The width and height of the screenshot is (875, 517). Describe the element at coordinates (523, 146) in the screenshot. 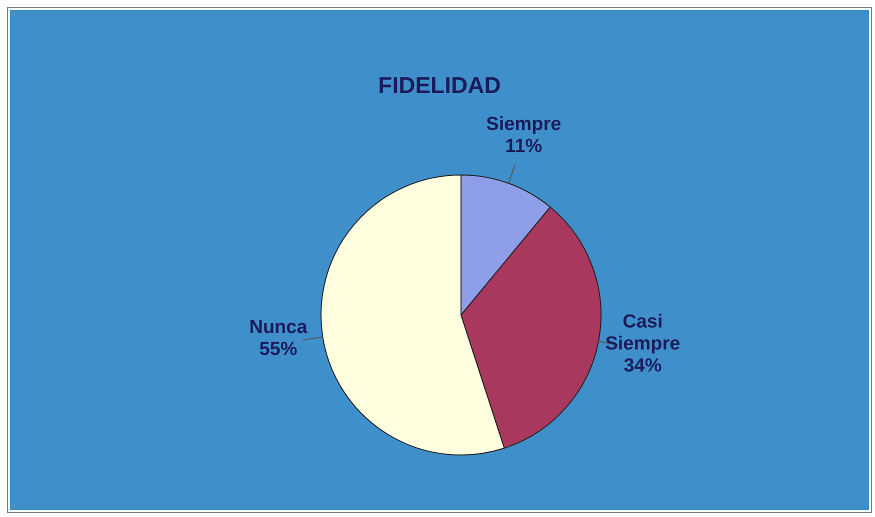

I see `data-label: 11%` at that location.